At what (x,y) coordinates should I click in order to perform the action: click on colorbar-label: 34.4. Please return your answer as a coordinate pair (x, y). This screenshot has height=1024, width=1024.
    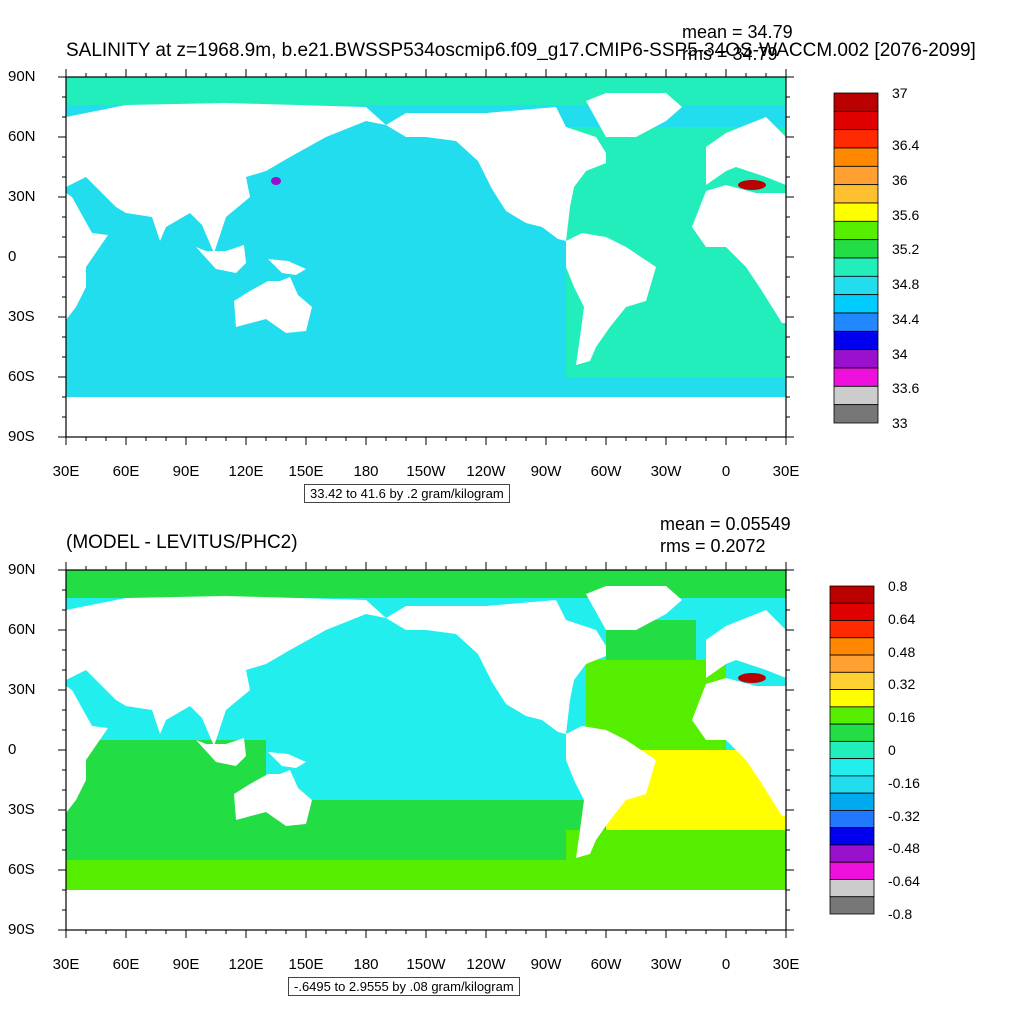
    Looking at the image, I should click on (906, 318).